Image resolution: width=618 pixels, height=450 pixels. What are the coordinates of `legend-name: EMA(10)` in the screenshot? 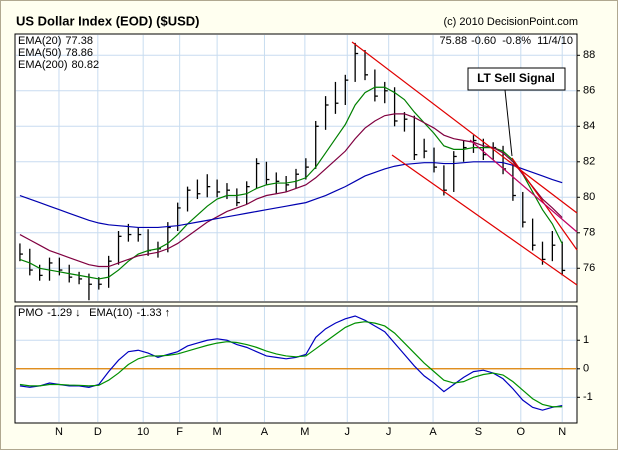 It's located at (110, 313).